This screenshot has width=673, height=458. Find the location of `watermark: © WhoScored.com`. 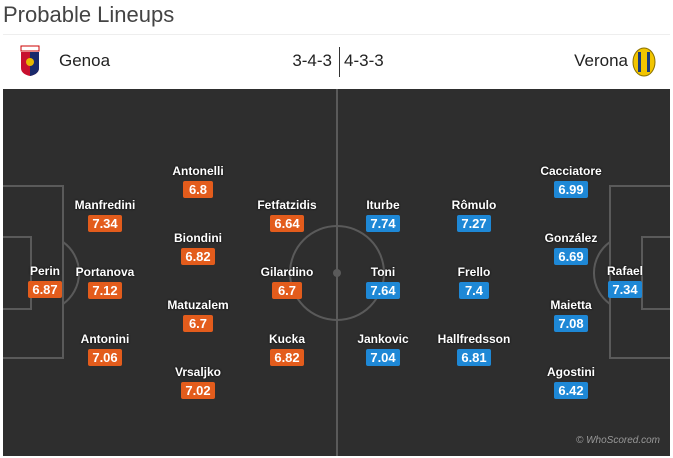

watermark: © WhoScored.com is located at coordinates (617, 440).